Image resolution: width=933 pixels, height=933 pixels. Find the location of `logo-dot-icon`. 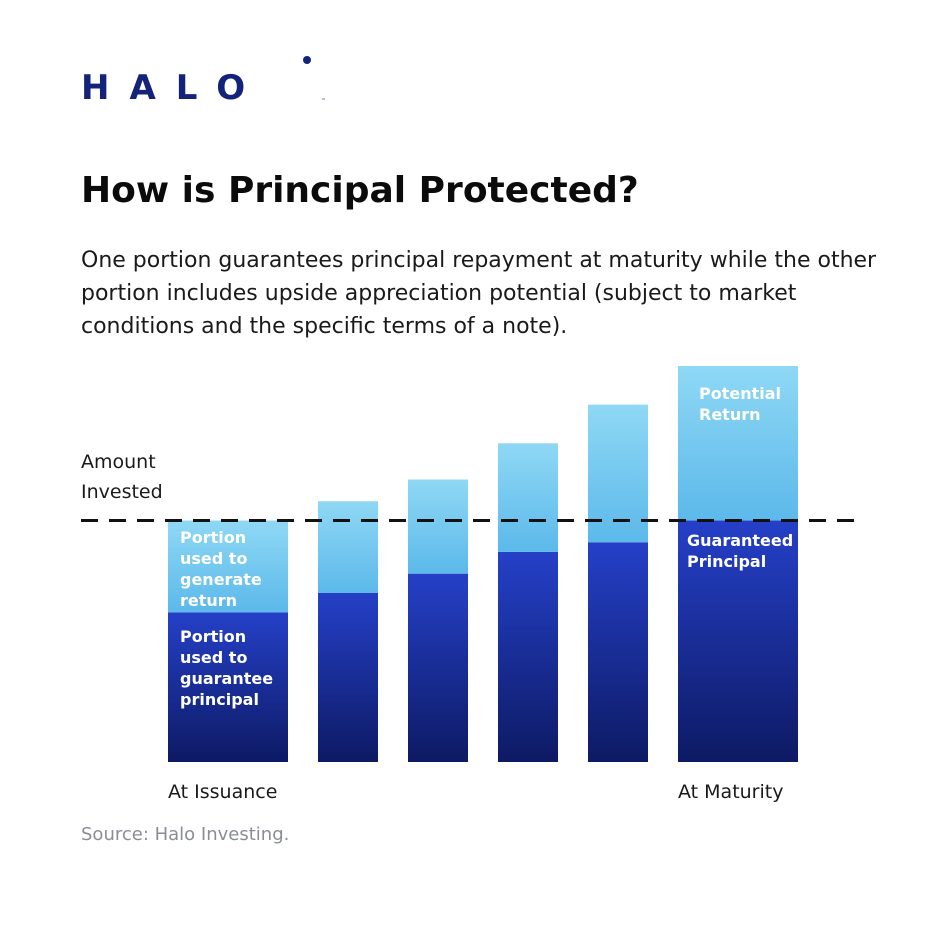

logo-dot-icon is located at coordinates (307, 60).